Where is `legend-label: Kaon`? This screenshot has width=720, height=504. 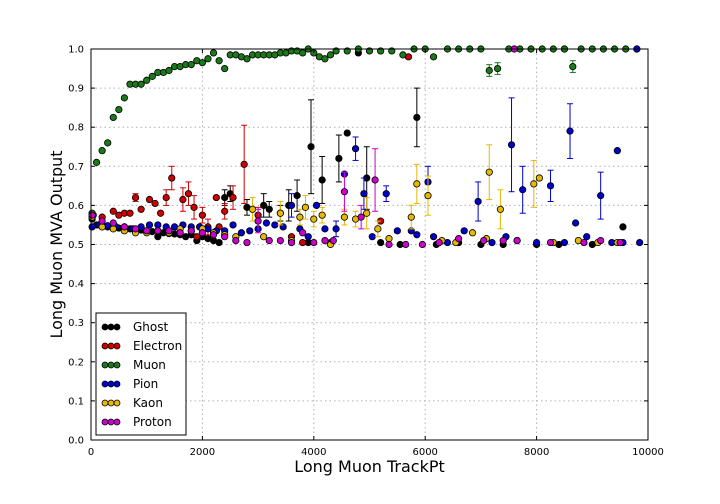
legend-label: Kaon is located at coordinates (148, 403).